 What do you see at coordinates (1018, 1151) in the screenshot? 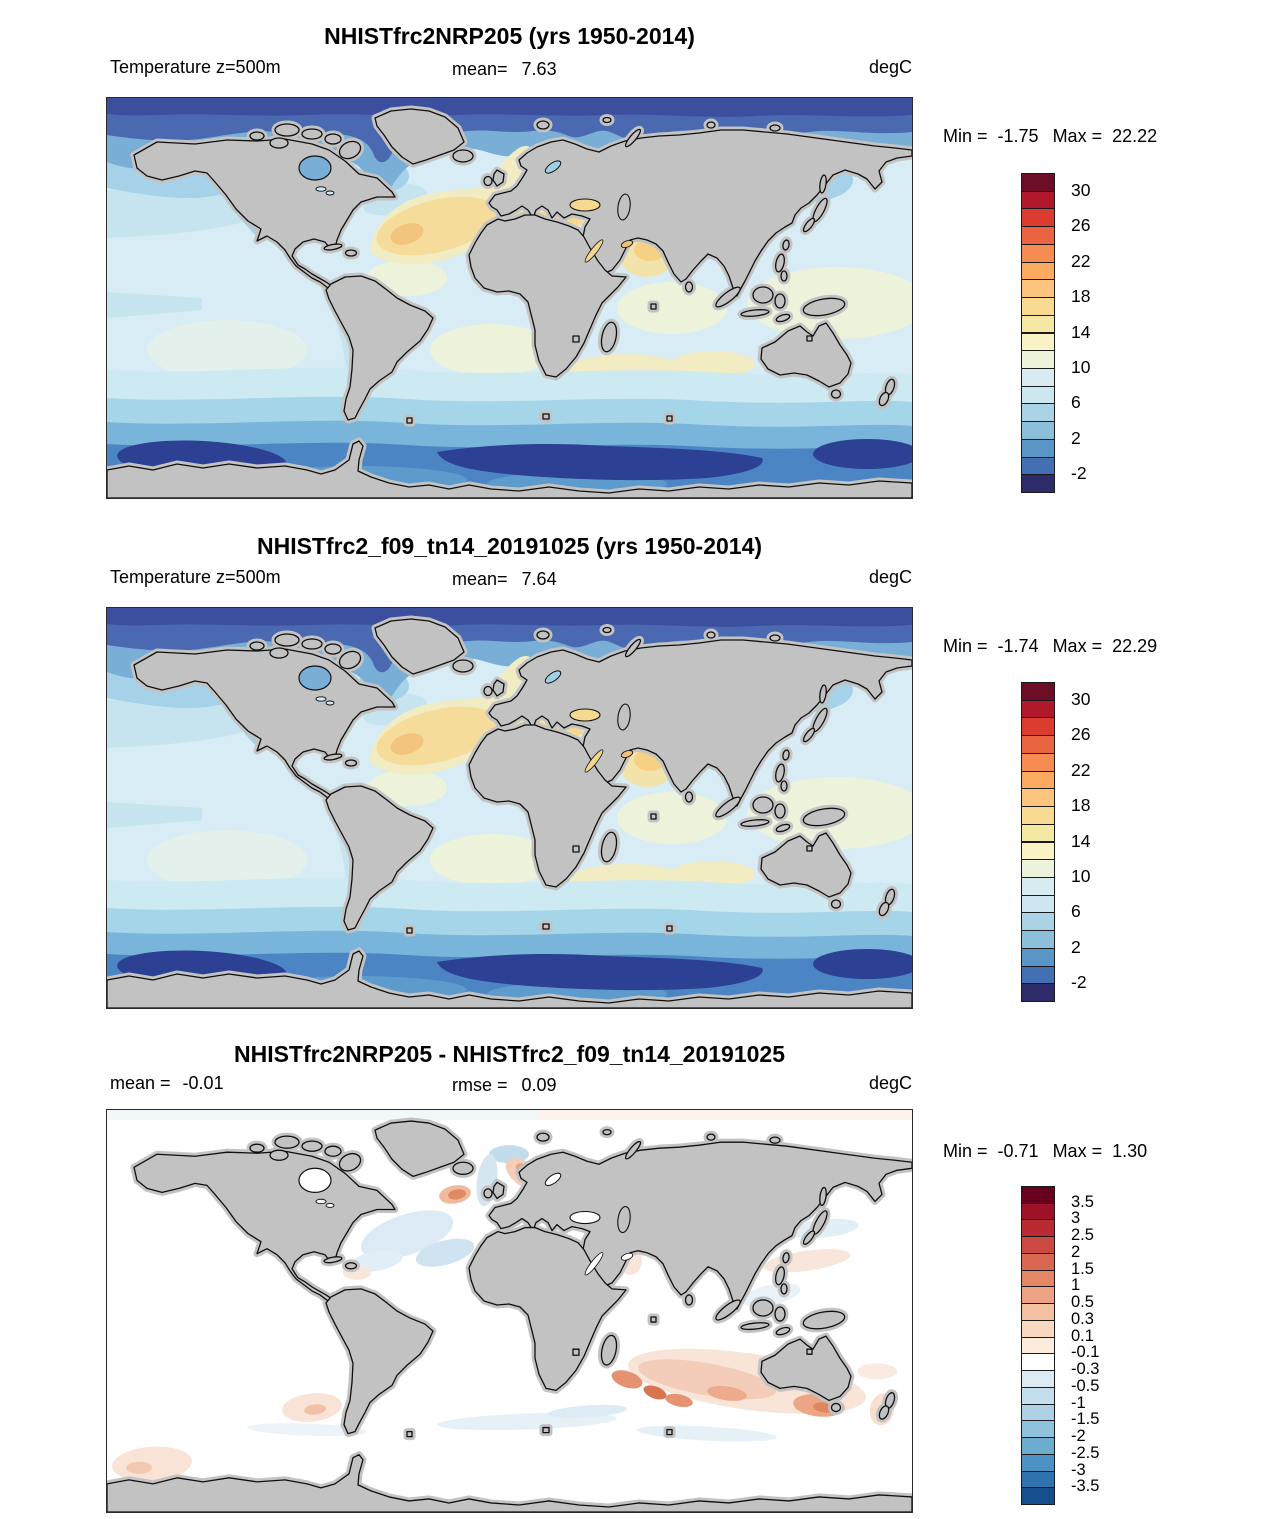
I see `panel-3-min-value: -0.71` at bounding box center [1018, 1151].